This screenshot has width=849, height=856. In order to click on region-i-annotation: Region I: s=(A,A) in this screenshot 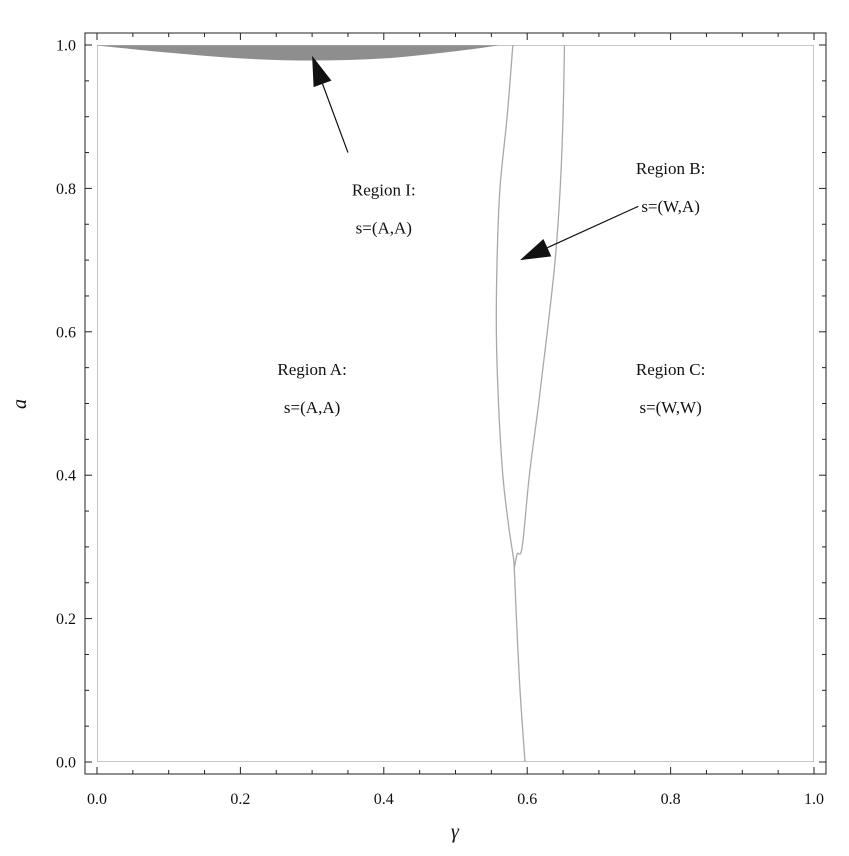, I will do `click(384, 209)`.